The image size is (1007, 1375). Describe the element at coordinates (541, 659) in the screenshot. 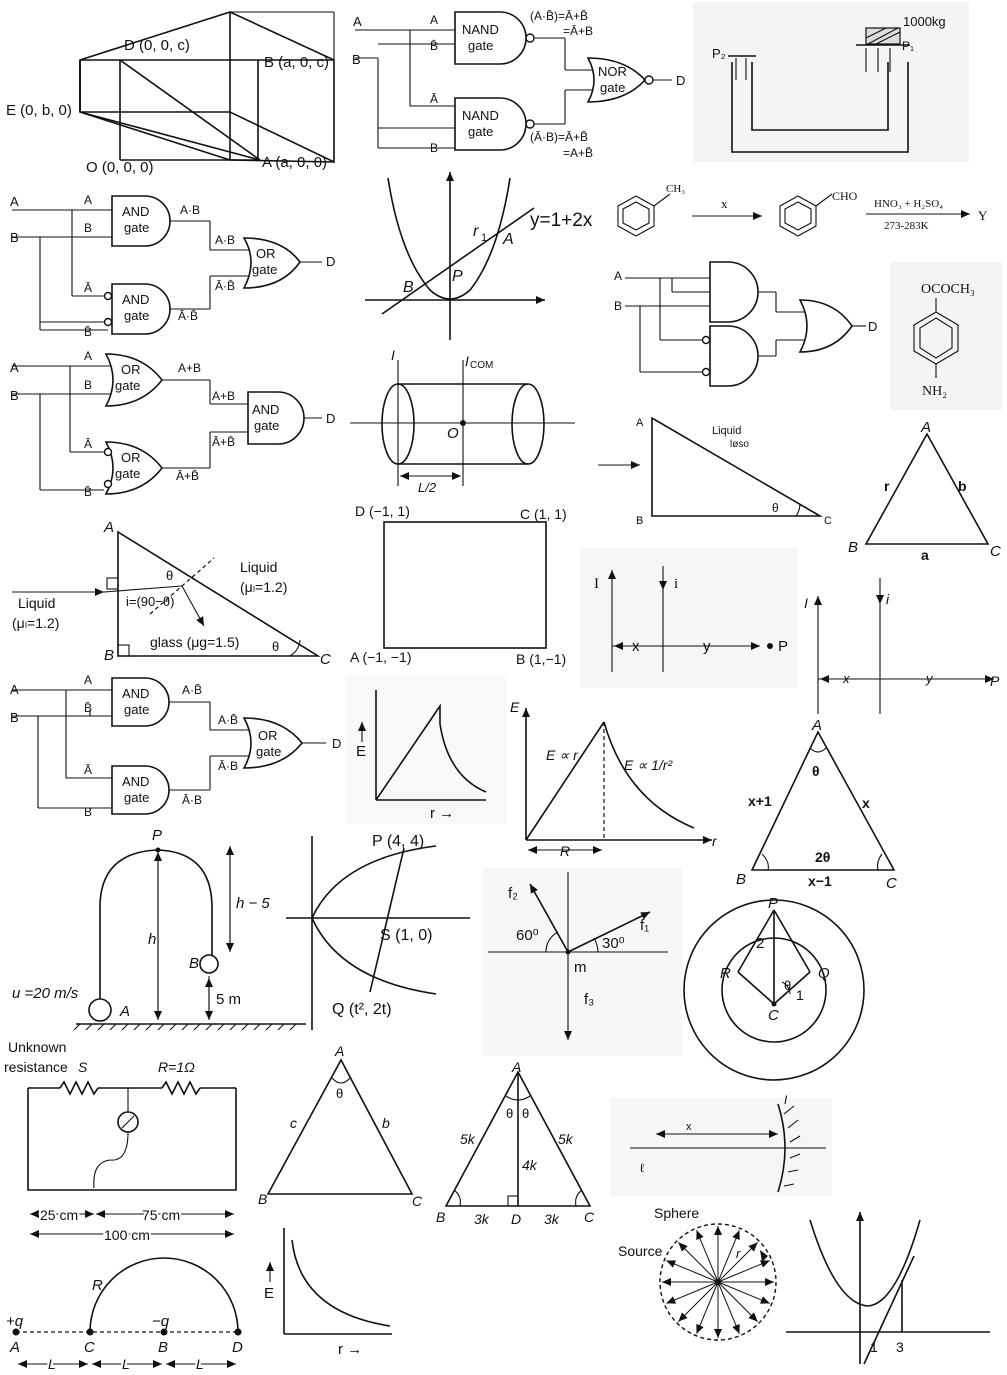

I see `sq-b: B (1,−1)` at that location.